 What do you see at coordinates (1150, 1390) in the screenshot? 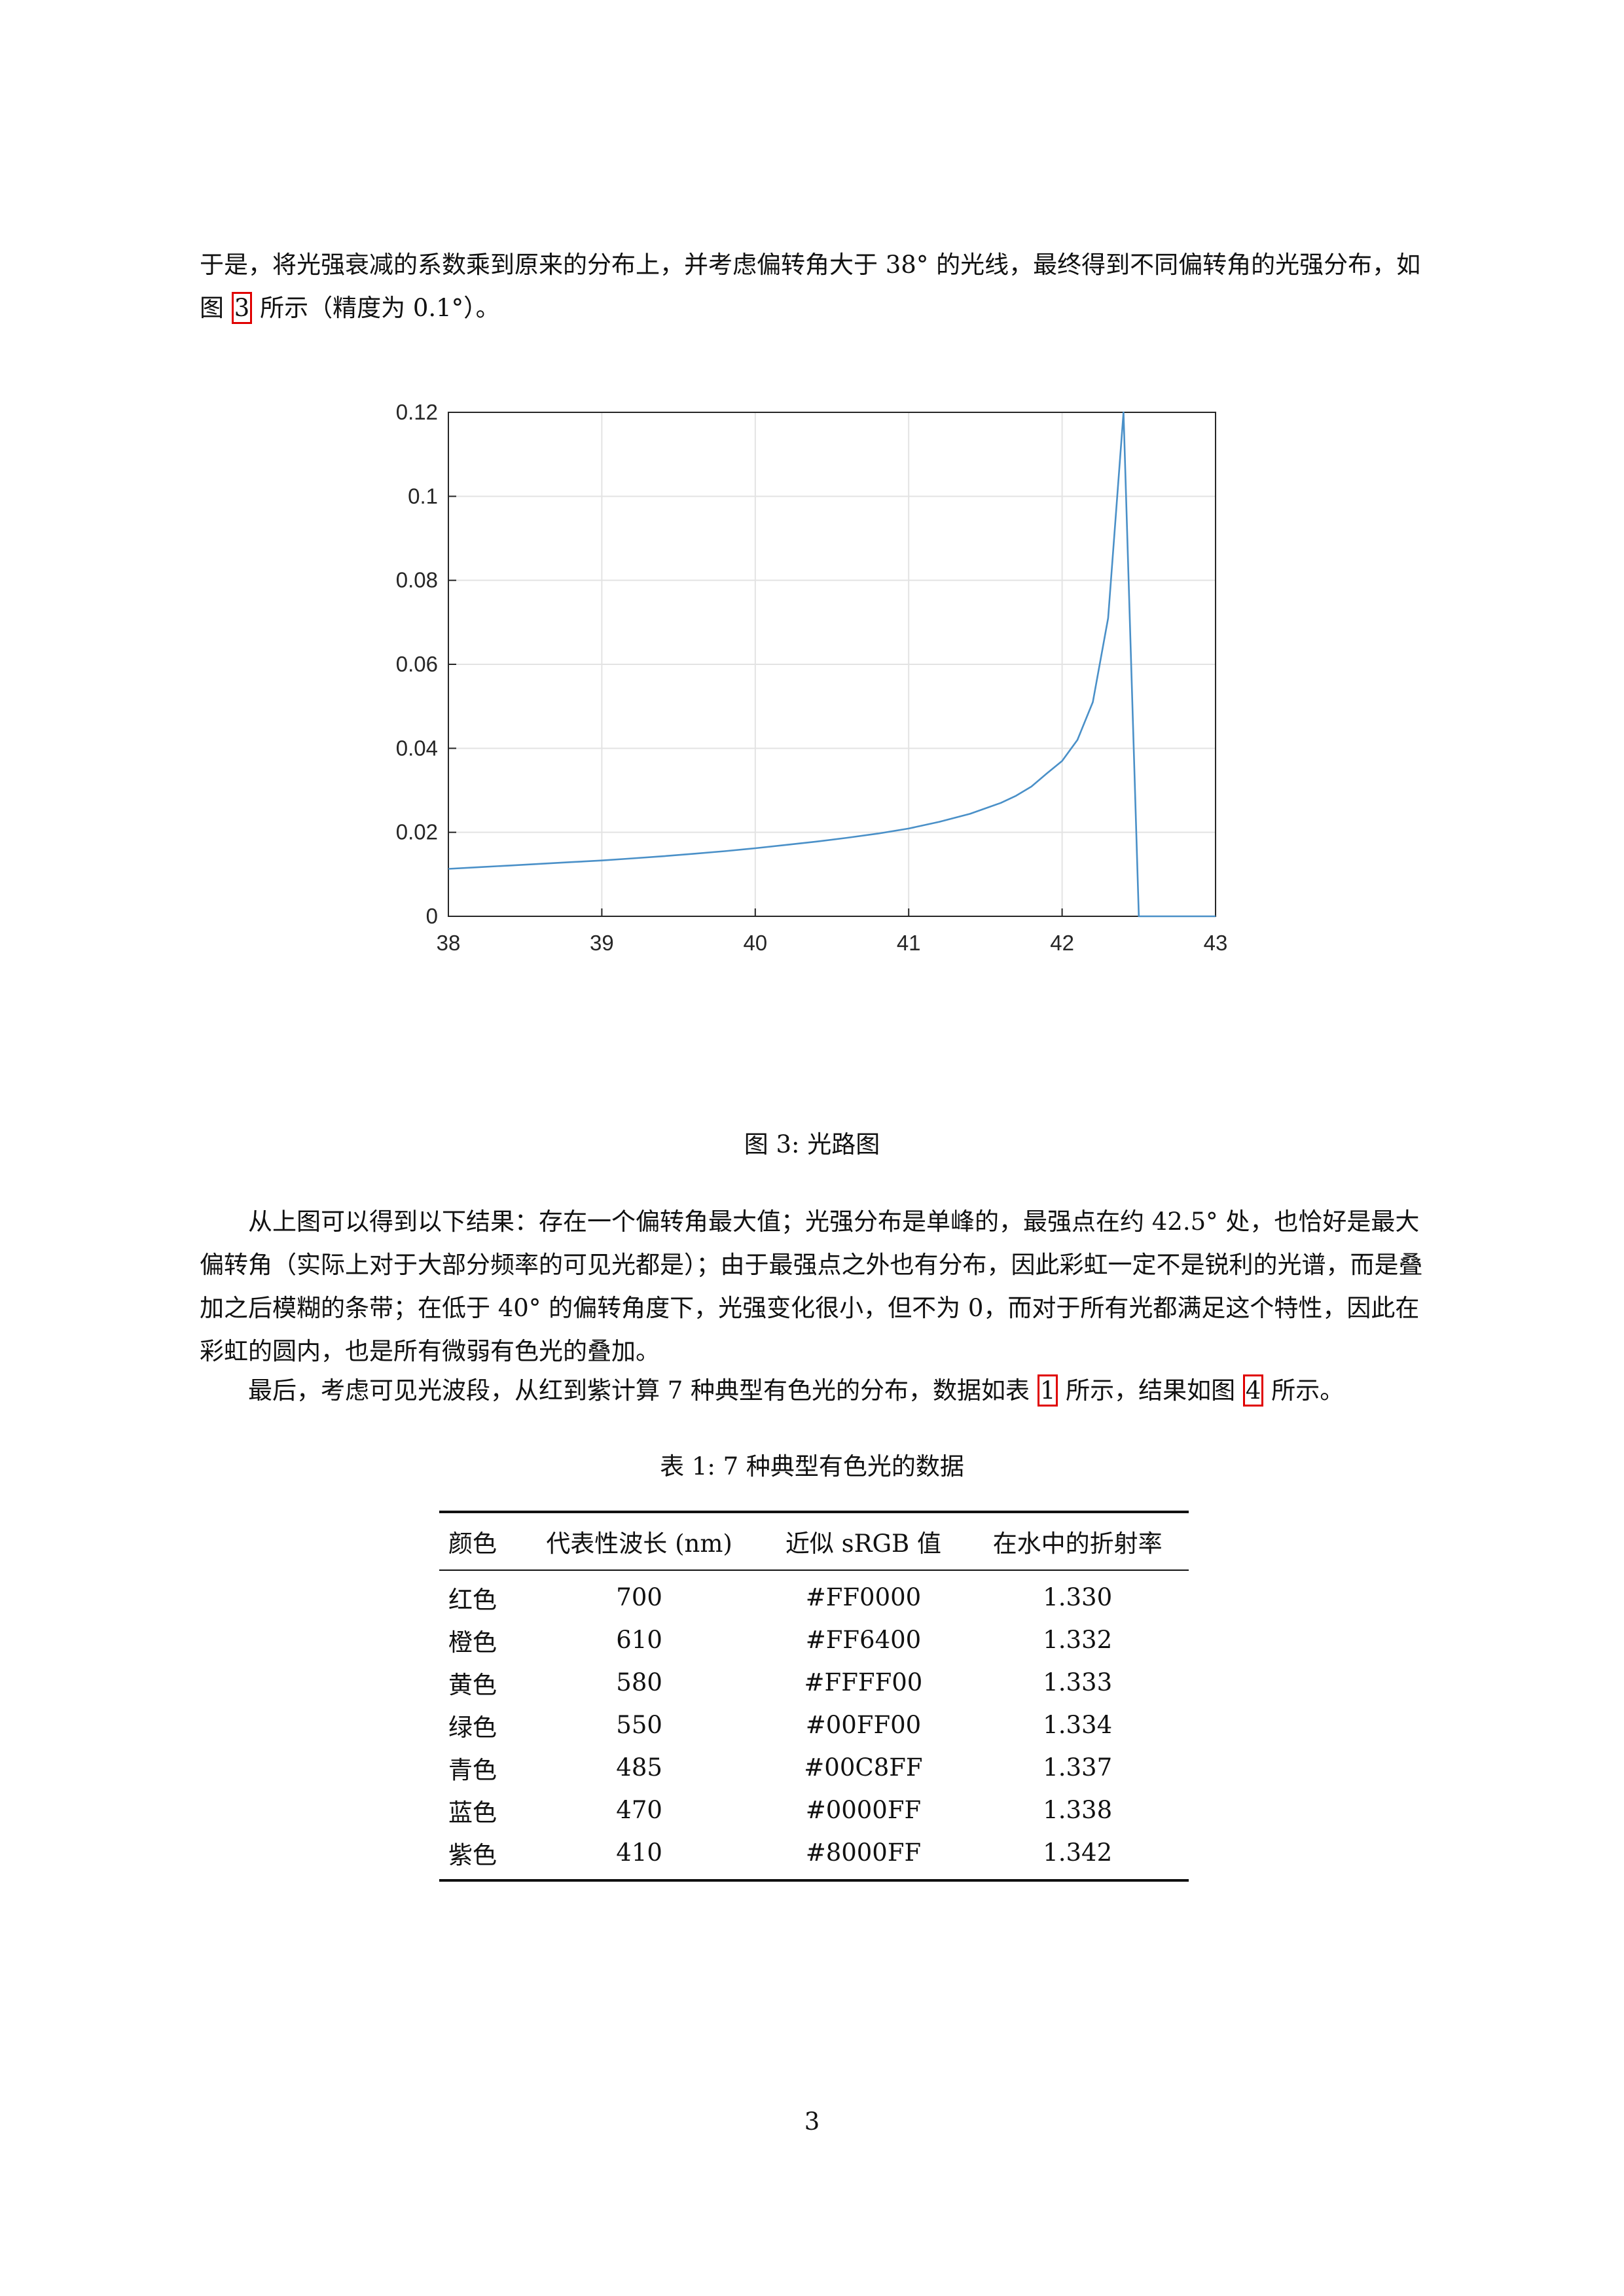
I see `conclusion-text-2: 所示，结果如图` at bounding box center [1150, 1390].